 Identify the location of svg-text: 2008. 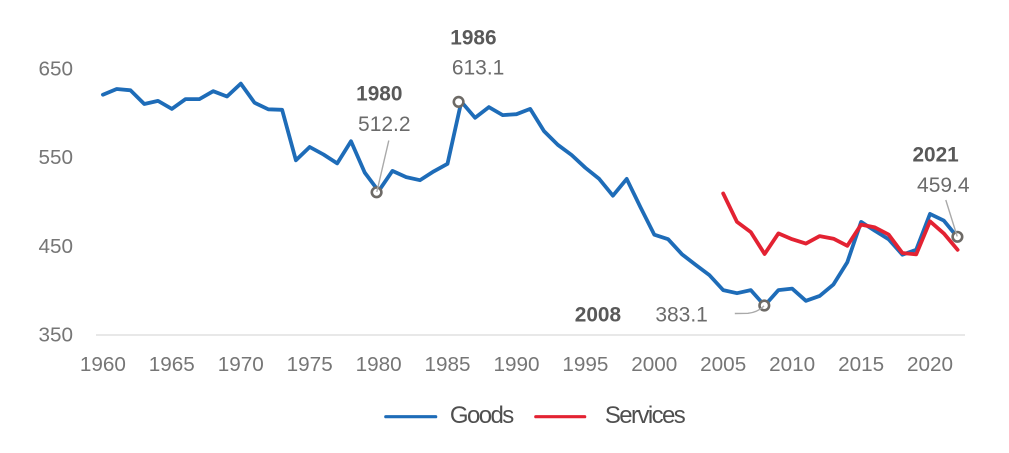
(598, 314).